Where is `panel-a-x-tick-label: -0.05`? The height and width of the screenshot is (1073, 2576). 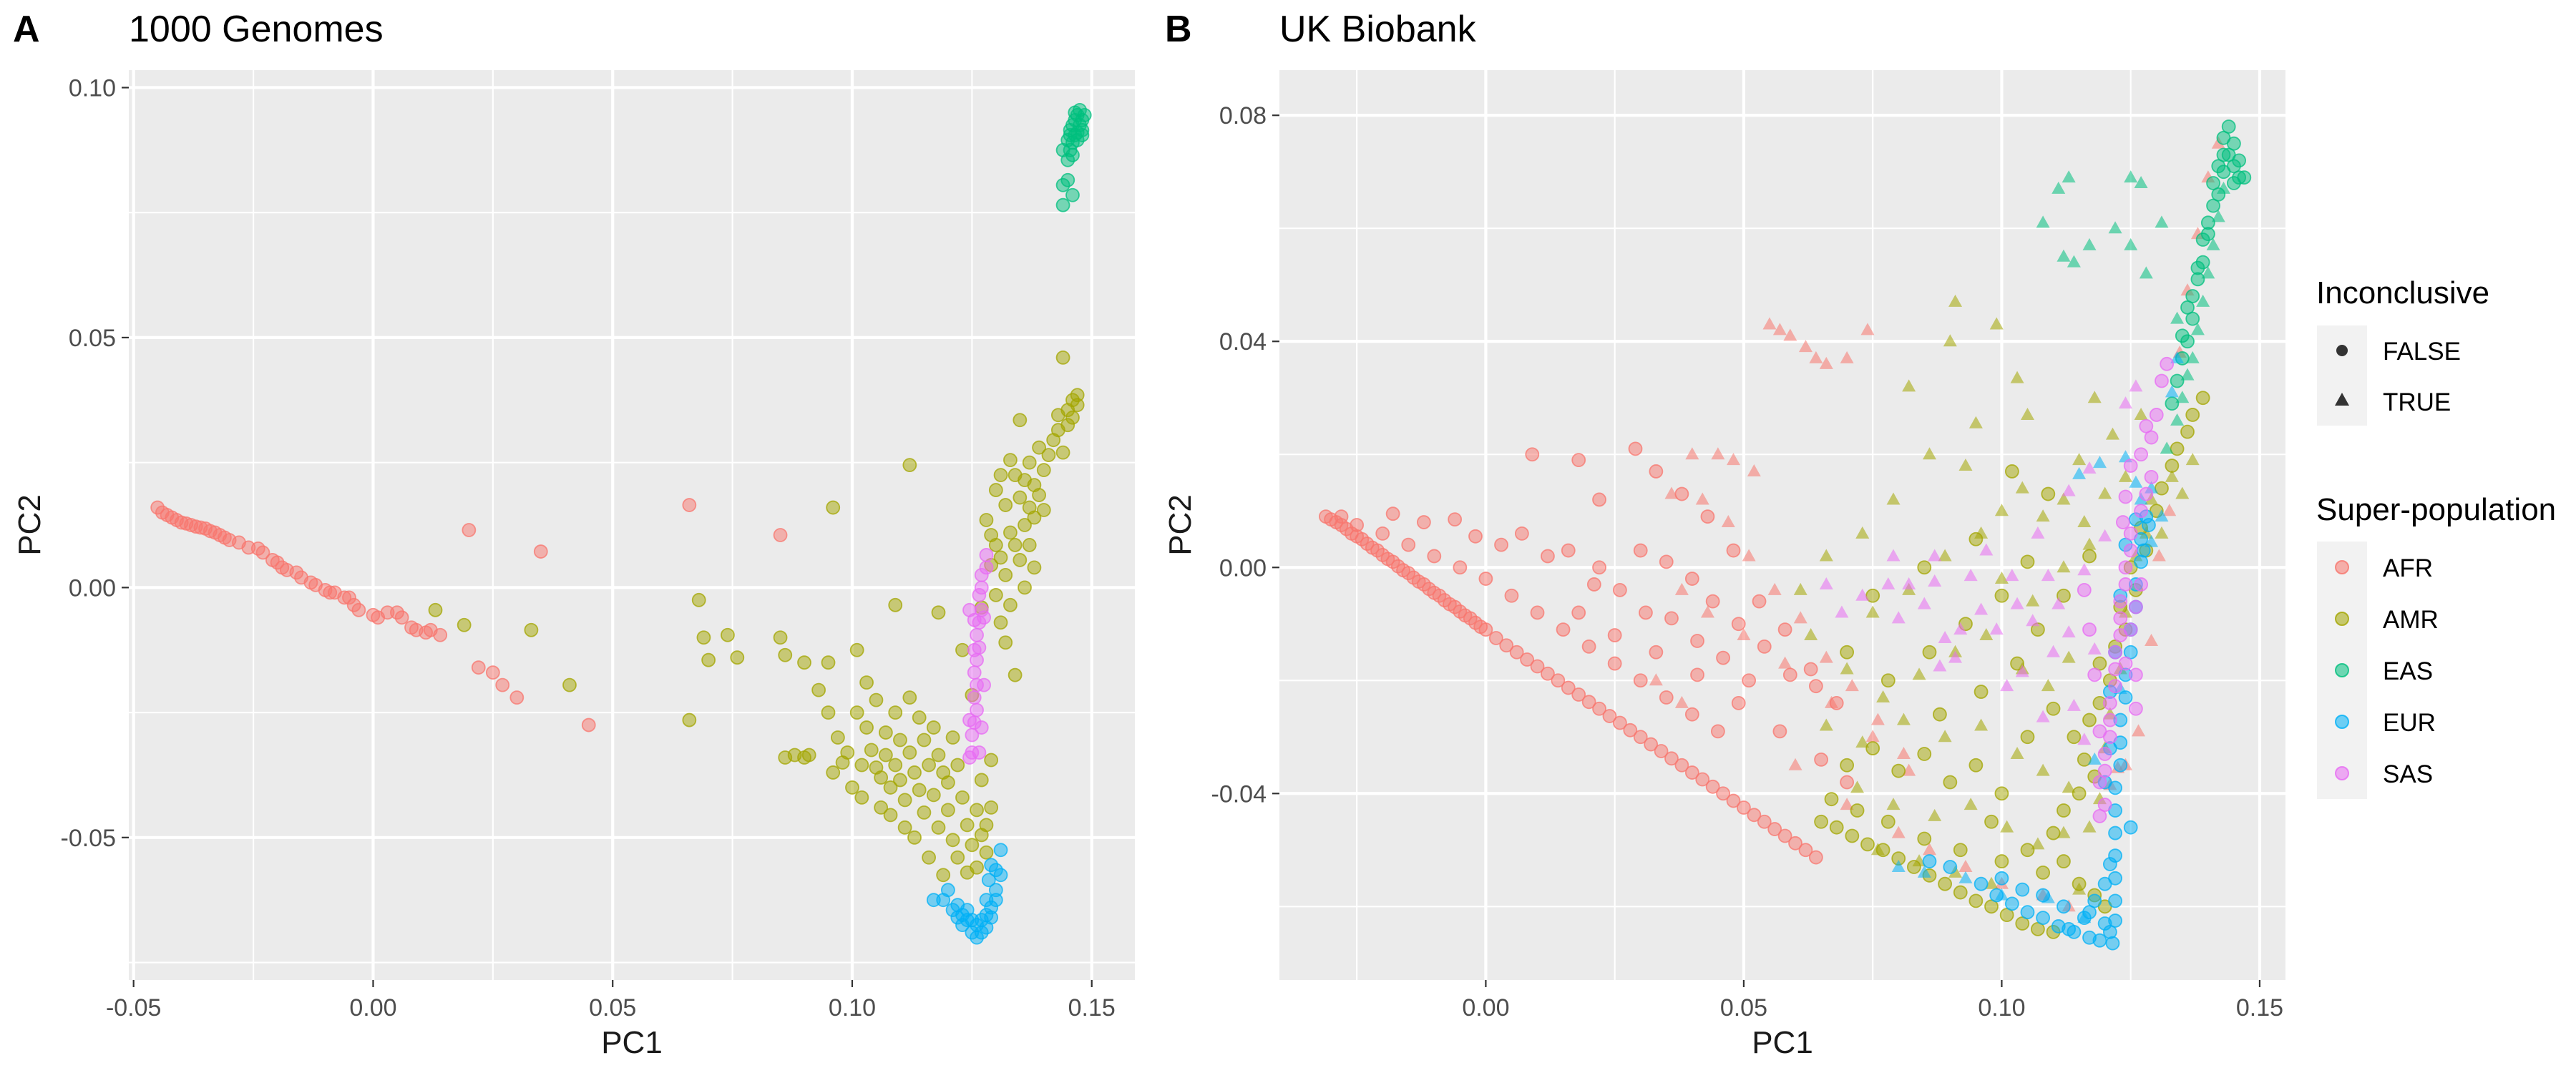 panel-a-x-tick-label: -0.05 is located at coordinates (134, 1007).